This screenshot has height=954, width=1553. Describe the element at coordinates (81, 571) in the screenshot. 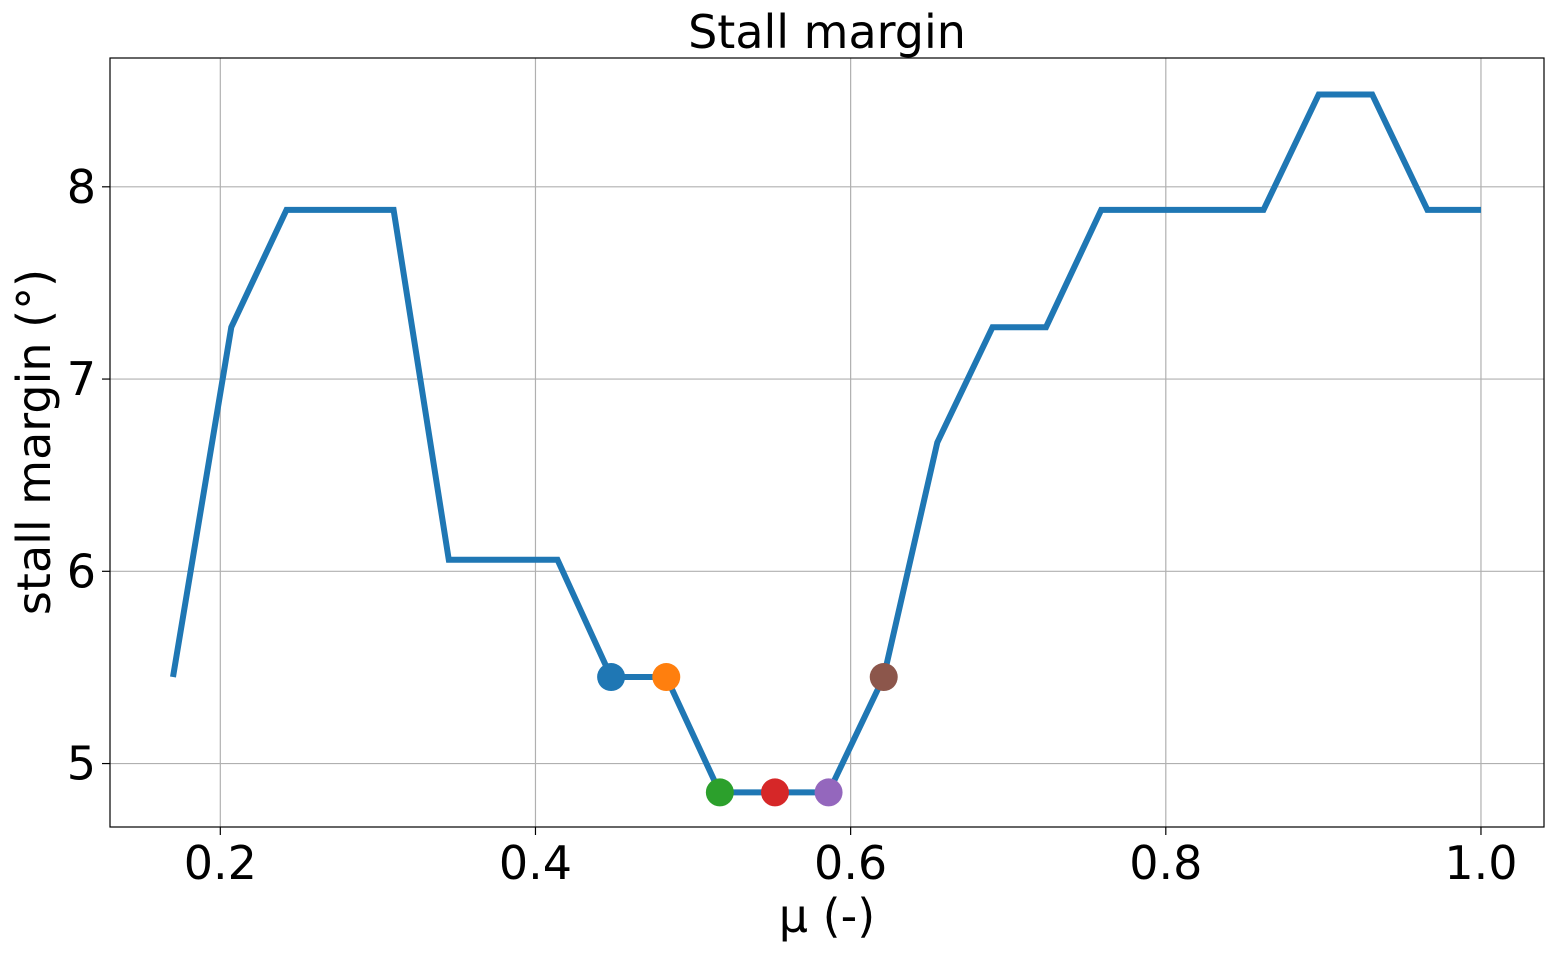

I see `y-tick-label: 6` at that location.